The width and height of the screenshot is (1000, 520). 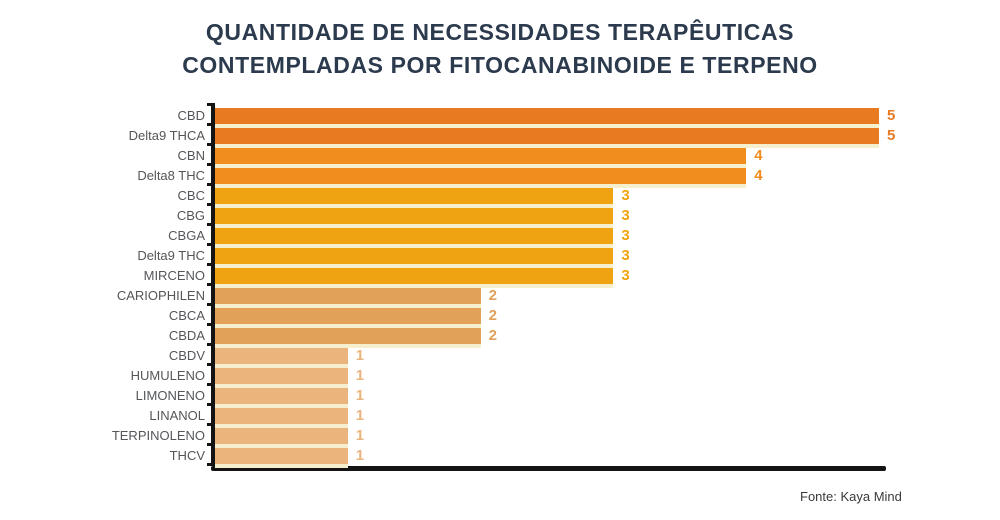 What do you see at coordinates (160, 295) in the screenshot?
I see `category-label: CARIOPHILEN` at bounding box center [160, 295].